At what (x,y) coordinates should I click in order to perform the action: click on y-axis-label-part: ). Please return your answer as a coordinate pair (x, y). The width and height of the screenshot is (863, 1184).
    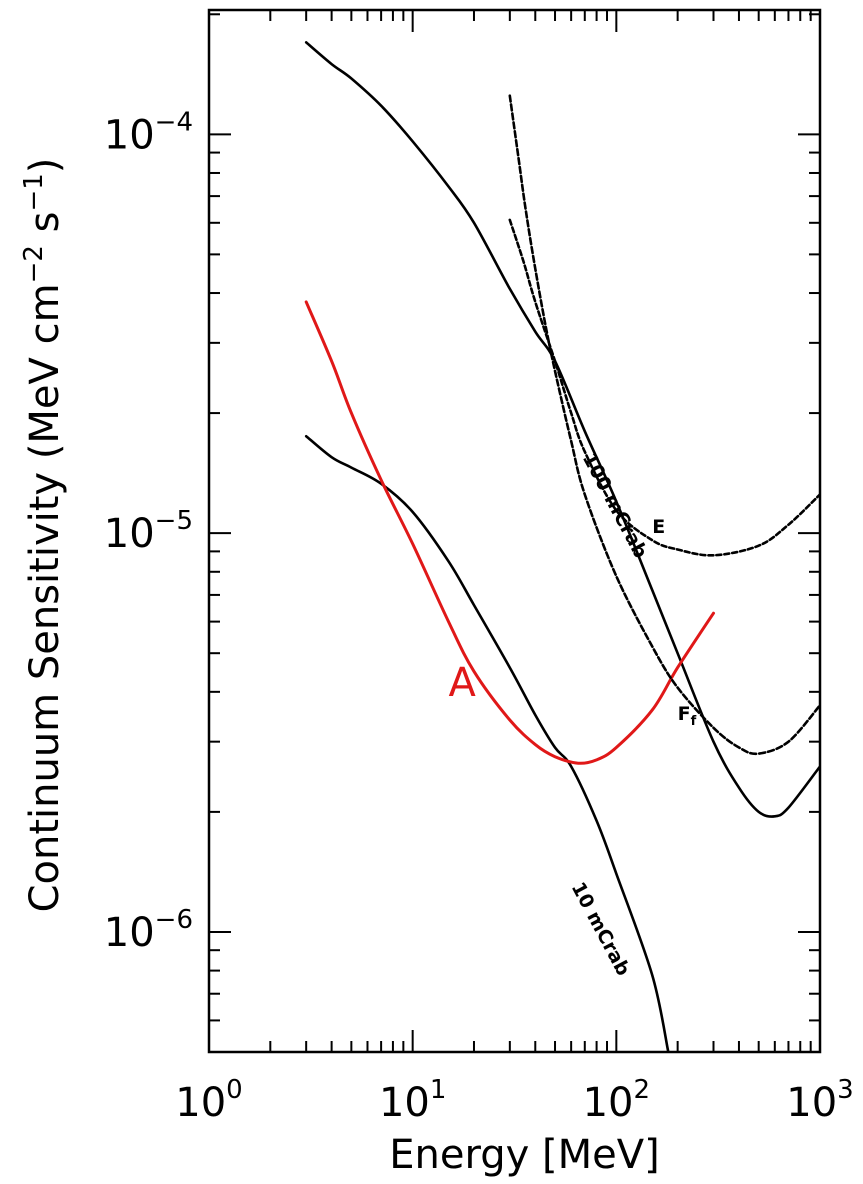
    Looking at the image, I should click on (45, 166).